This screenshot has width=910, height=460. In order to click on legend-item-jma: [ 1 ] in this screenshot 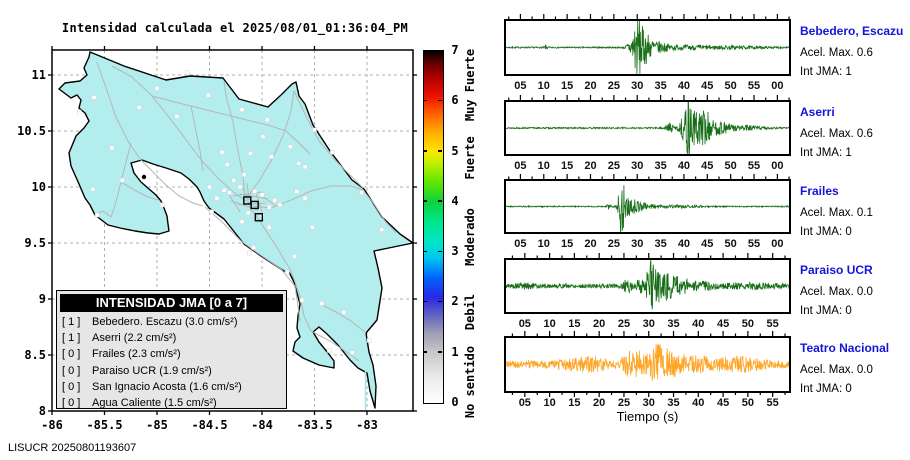, I will do `click(71, 338)`.